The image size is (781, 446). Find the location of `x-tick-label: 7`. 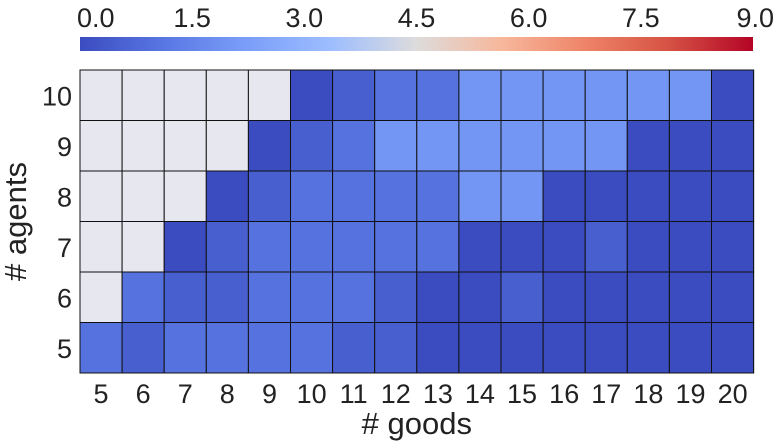

x-tick-label: 7 is located at coordinates (185, 394).